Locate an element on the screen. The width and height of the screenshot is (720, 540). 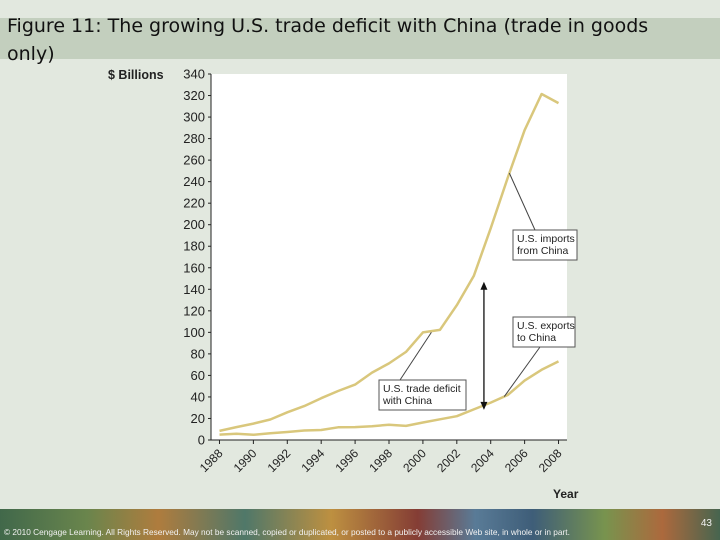
y-tick-label: 220 is located at coordinates (194, 203).